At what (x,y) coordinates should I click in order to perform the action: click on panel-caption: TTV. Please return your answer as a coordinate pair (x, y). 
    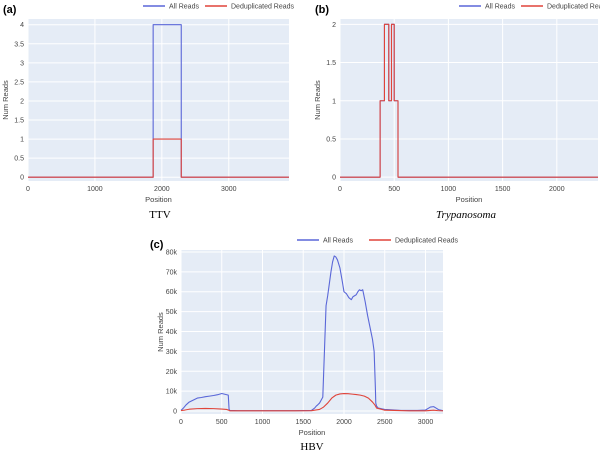
    Looking at the image, I should click on (159, 215).